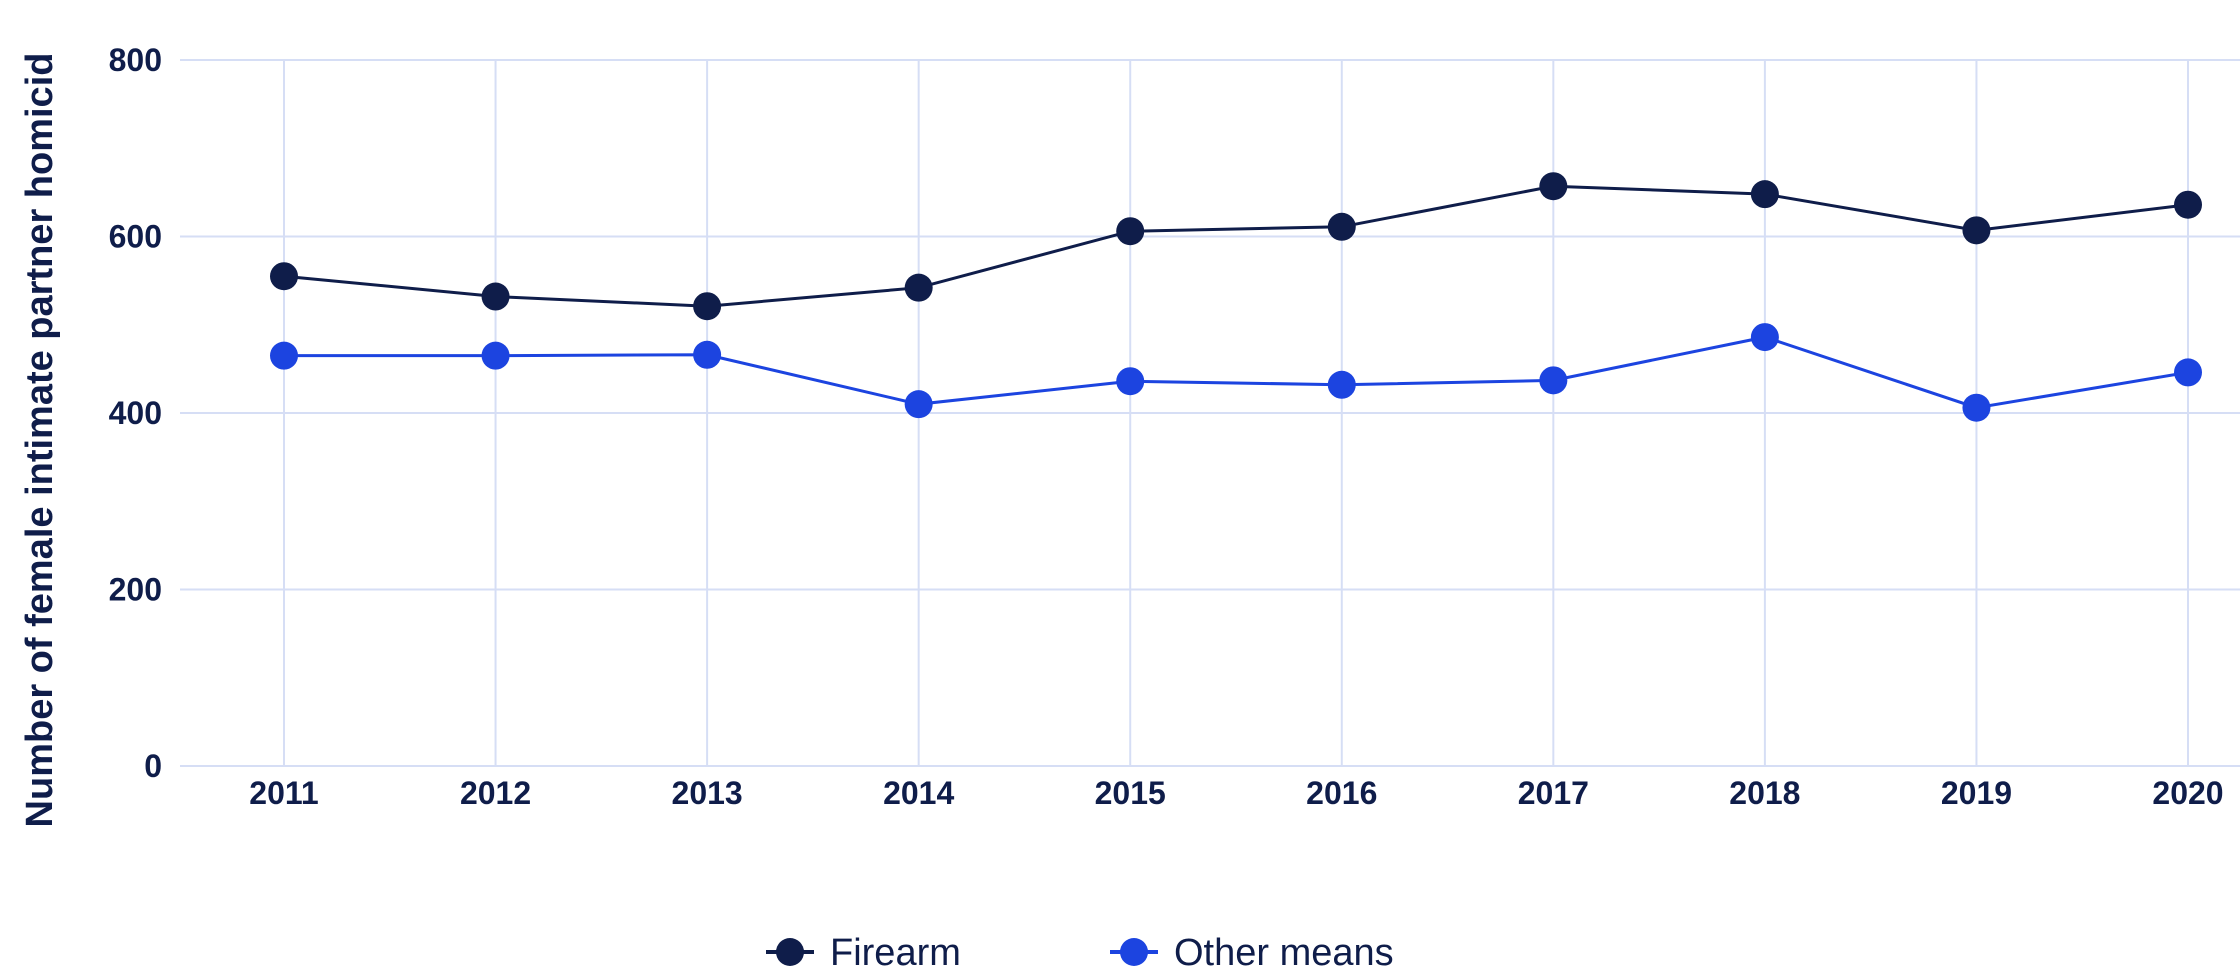 Image resolution: width=2240 pixels, height=972 pixels. I want to click on legend-item: Firearm, so click(863, 952).